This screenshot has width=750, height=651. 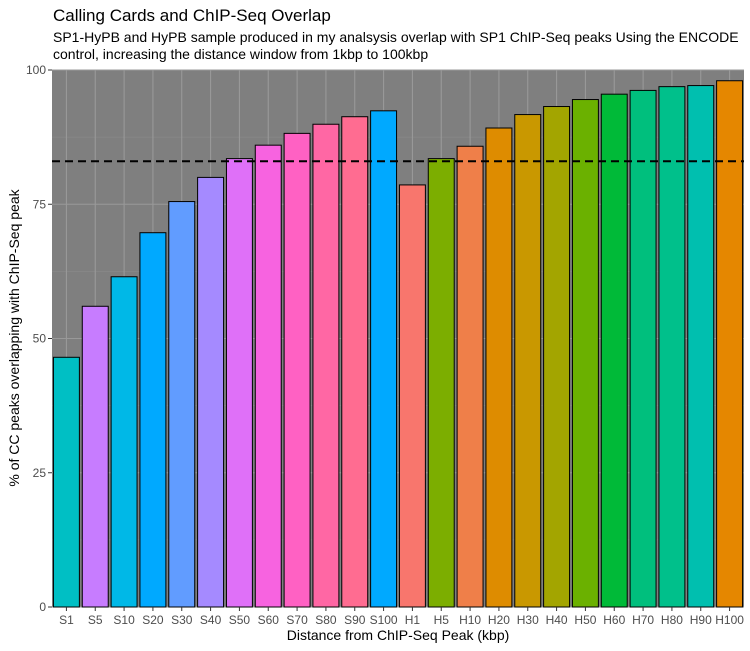 What do you see at coordinates (672, 347) in the screenshot?
I see `bar-h80` at bounding box center [672, 347].